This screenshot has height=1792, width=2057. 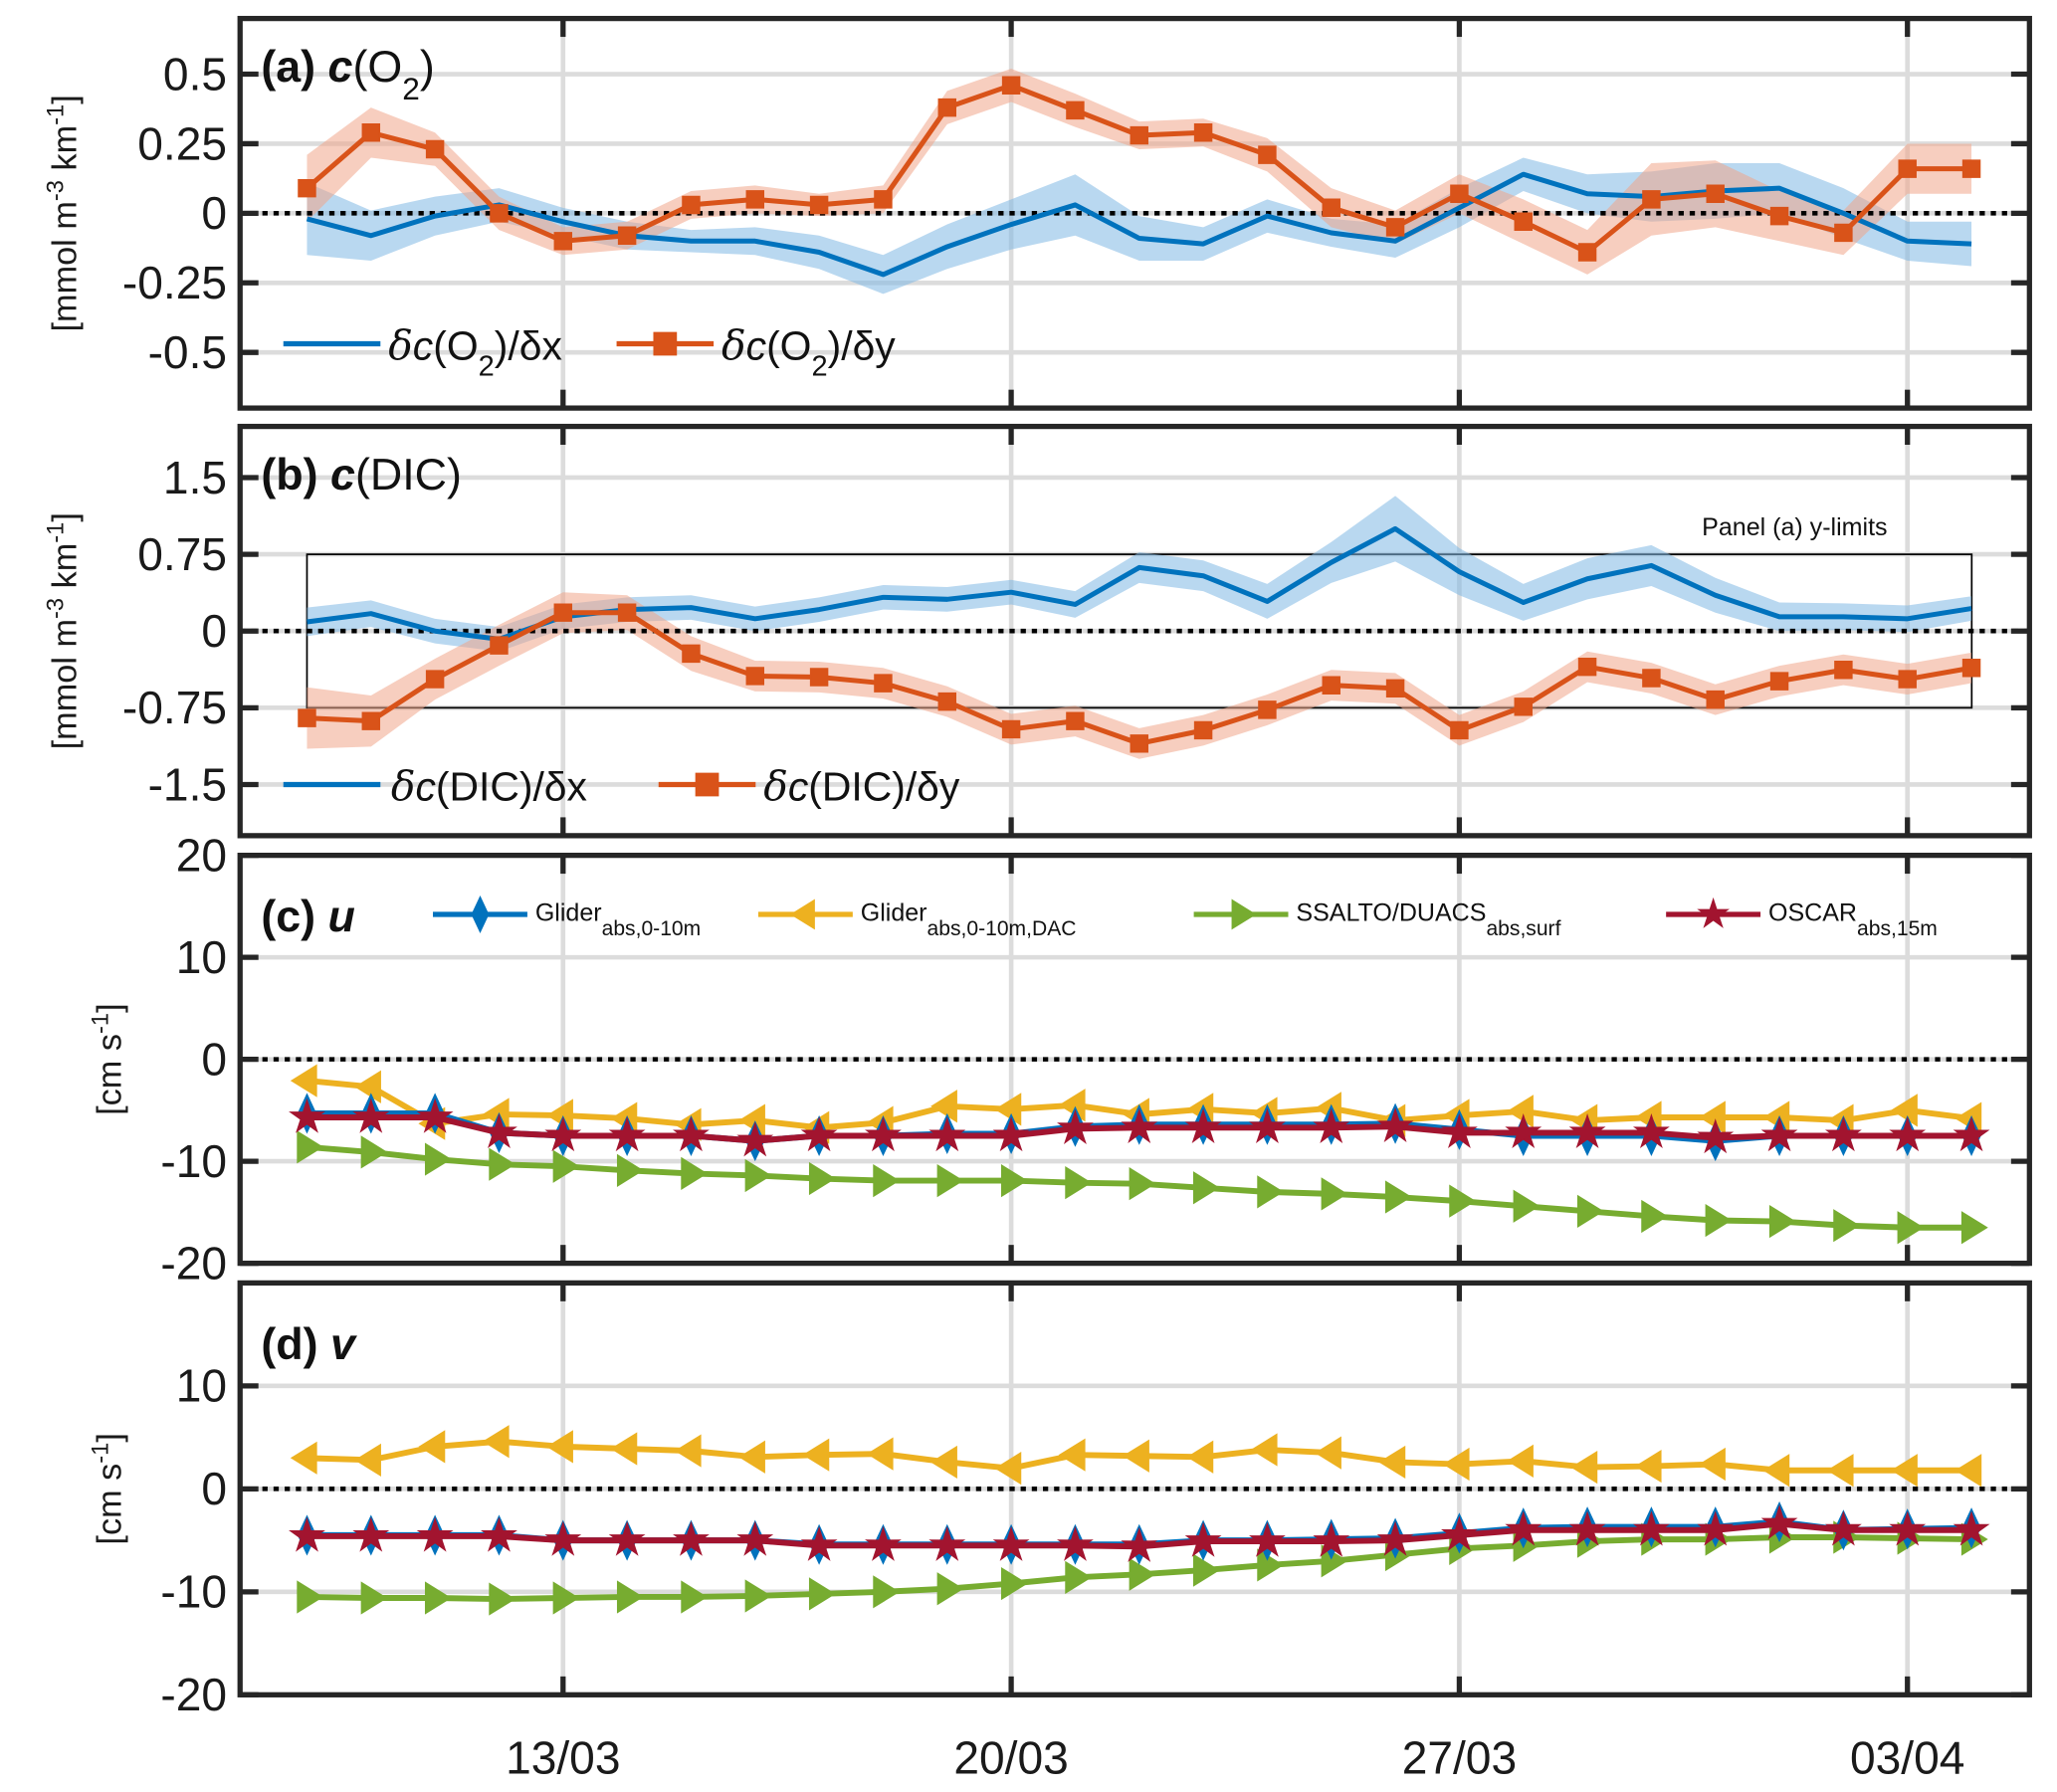 What do you see at coordinates (563, 1757) in the screenshot?
I see `x-tick-label: 13/03` at bounding box center [563, 1757].